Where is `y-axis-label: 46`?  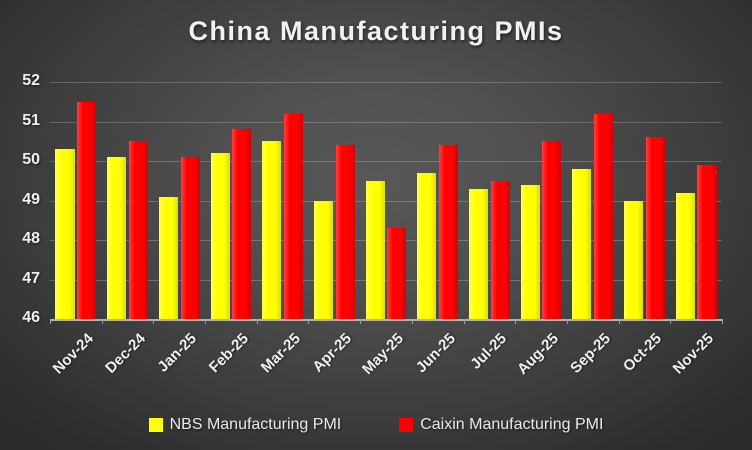 y-axis-label: 46 is located at coordinates (31, 317).